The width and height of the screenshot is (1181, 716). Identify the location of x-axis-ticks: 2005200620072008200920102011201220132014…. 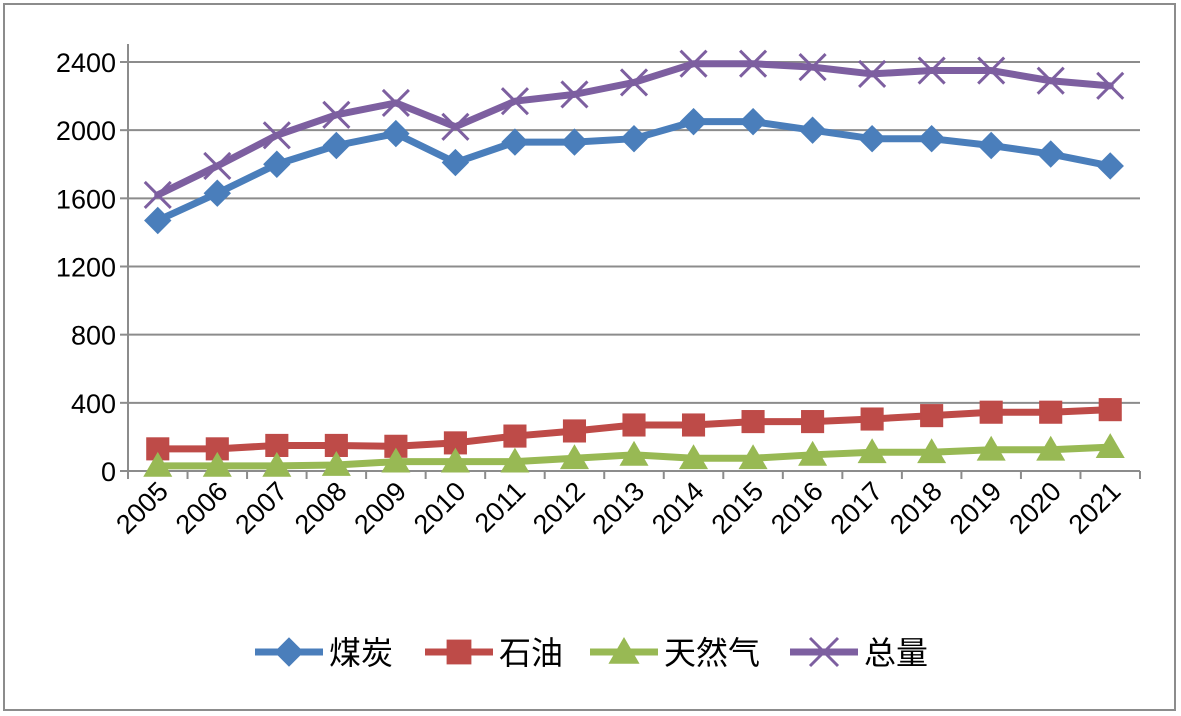
(618, 508).